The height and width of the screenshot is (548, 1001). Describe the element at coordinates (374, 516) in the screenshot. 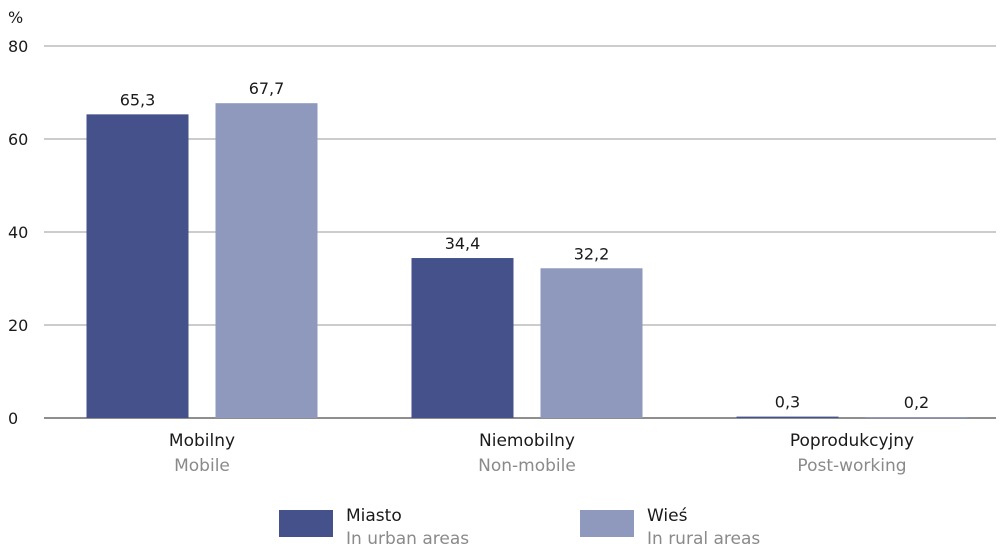

I see `legend-label-miasto: Miasto` at that location.